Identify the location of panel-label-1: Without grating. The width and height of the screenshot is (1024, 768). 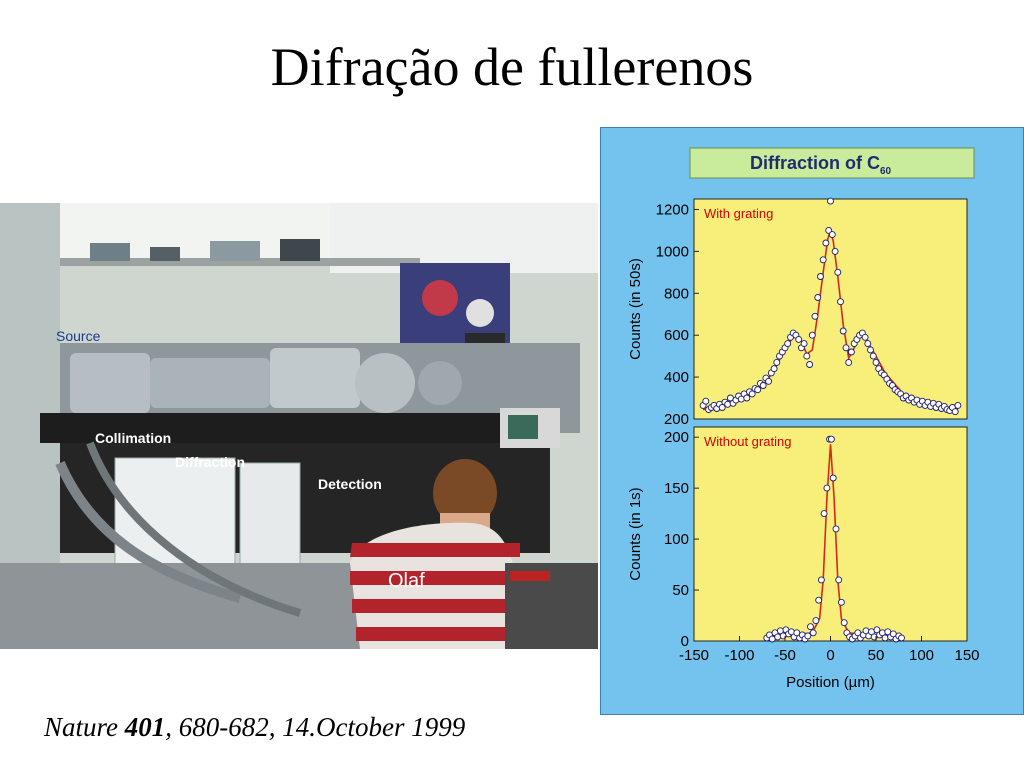
(747, 441).